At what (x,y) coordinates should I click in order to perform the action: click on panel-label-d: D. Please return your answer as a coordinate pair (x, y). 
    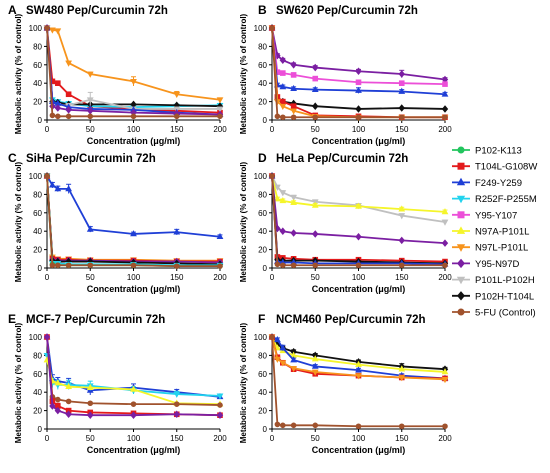
    Looking at the image, I should click on (262, 158).